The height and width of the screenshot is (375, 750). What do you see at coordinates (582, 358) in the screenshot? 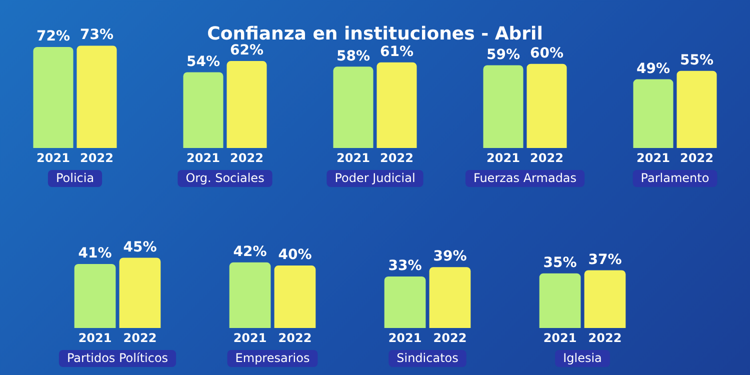
I see `x-tick-label: Iglesia` at bounding box center [582, 358].